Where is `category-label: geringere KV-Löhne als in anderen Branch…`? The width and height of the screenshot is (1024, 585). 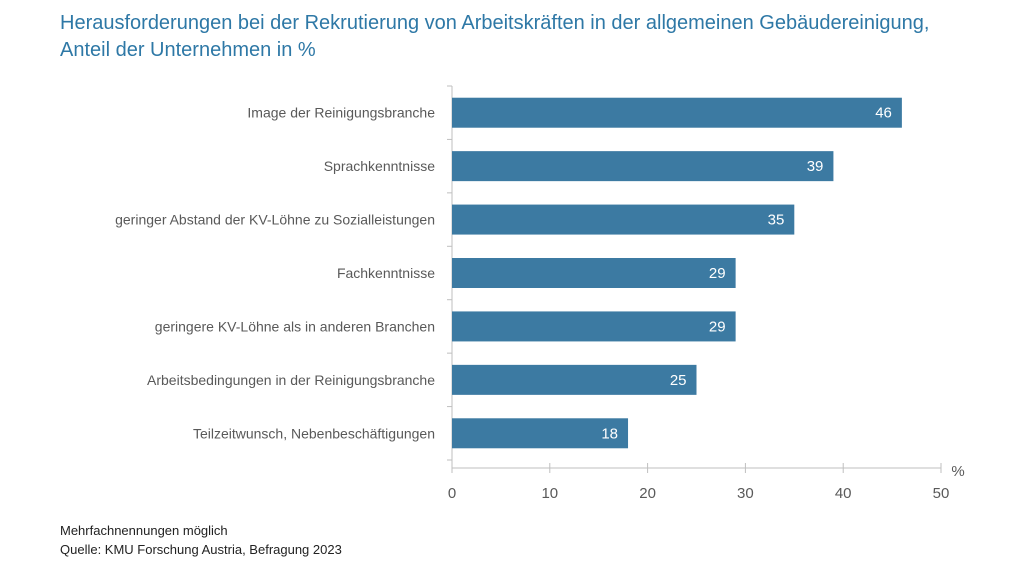
category-label: geringere KV-Löhne als in anderen Branch… is located at coordinates (295, 326).